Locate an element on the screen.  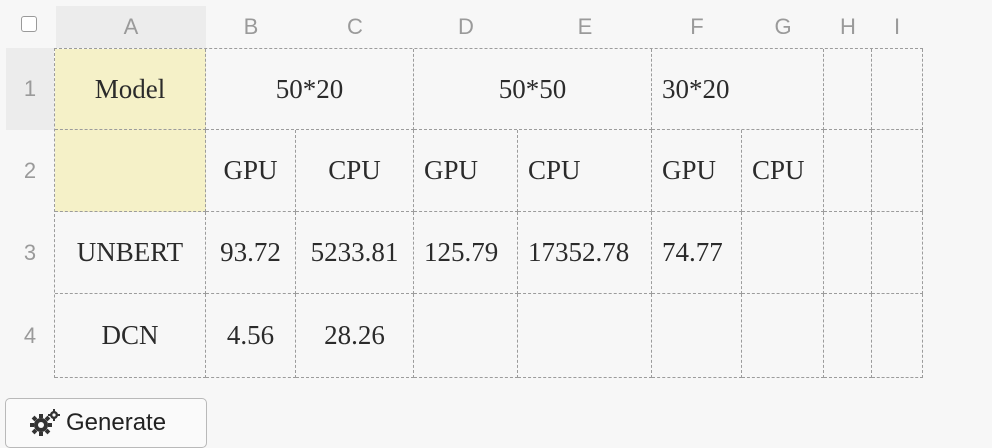
cell-e4 is located at coordinates (585, 336).